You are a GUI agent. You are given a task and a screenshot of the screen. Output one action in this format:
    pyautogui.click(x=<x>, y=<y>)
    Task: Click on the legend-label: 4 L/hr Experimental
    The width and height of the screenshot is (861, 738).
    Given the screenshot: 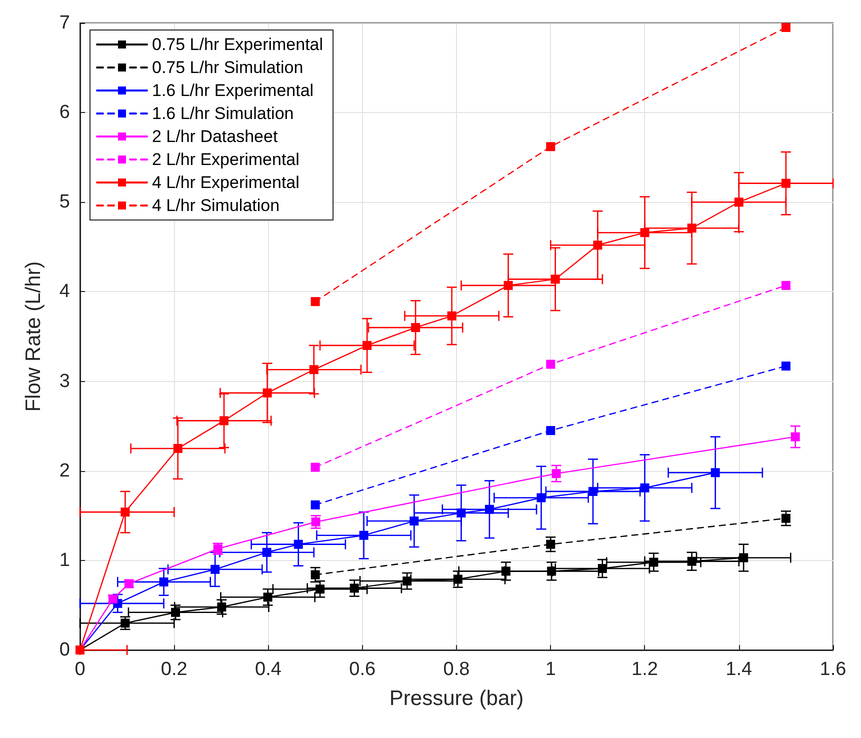 What is the action you would take?
    pyautogui.click(x=226, y=182)
    